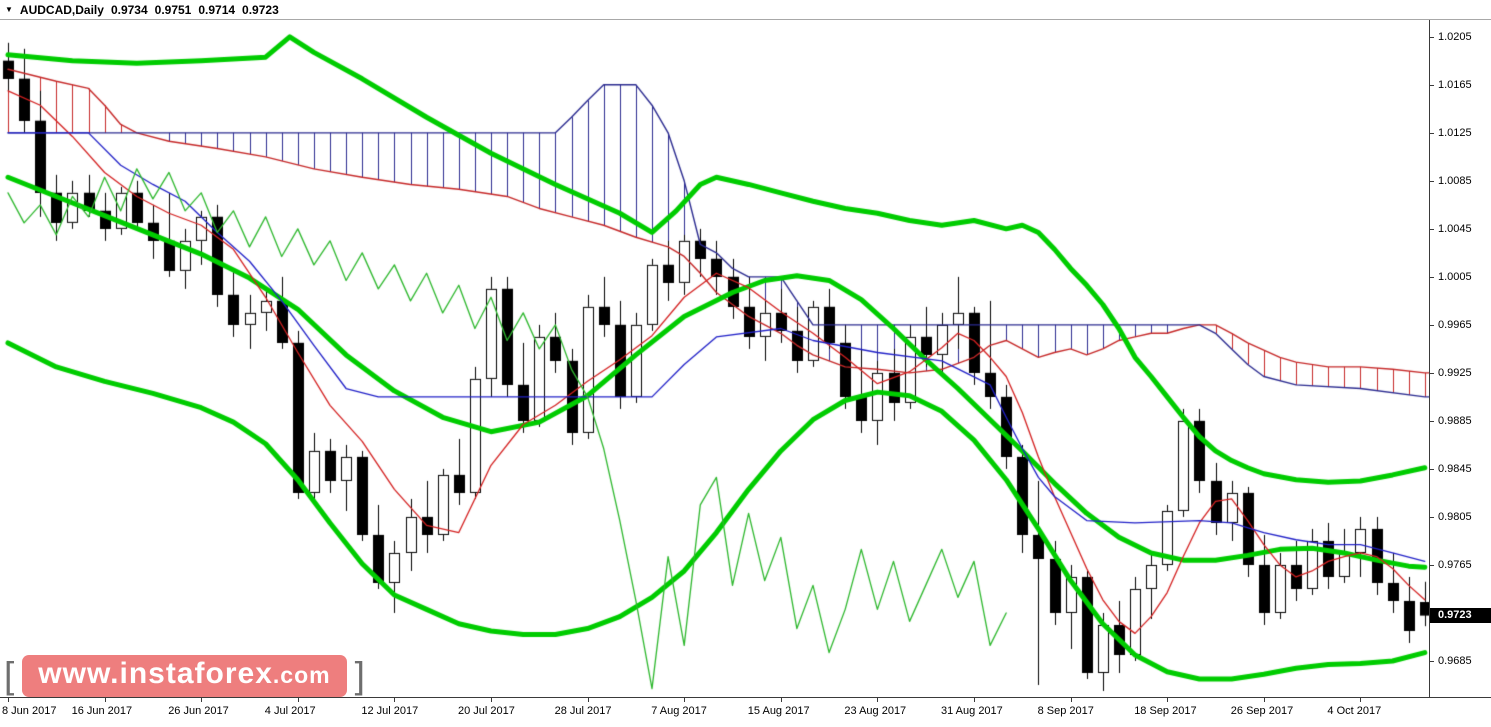  I want to click on chart-marker-icon: ▼, so click(9, 9).